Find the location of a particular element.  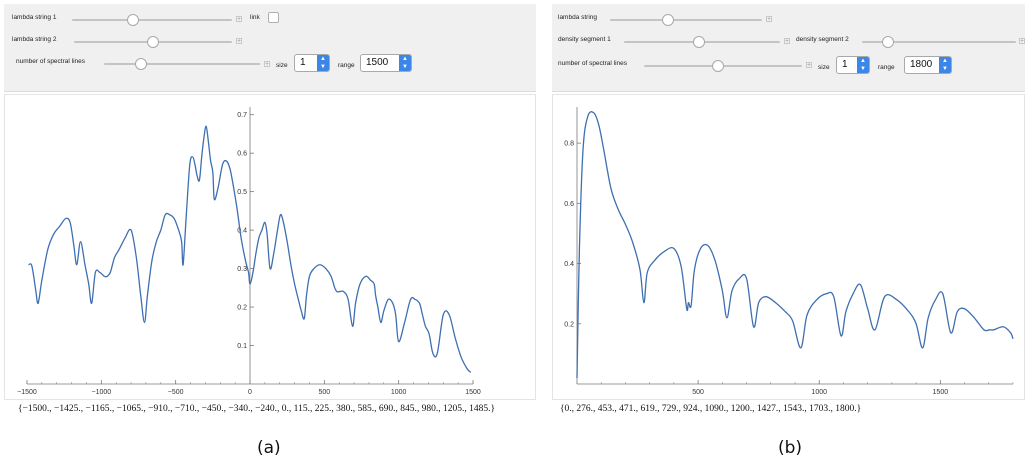

y-tick-label: 0.7 is located at coordinates (242, 115).